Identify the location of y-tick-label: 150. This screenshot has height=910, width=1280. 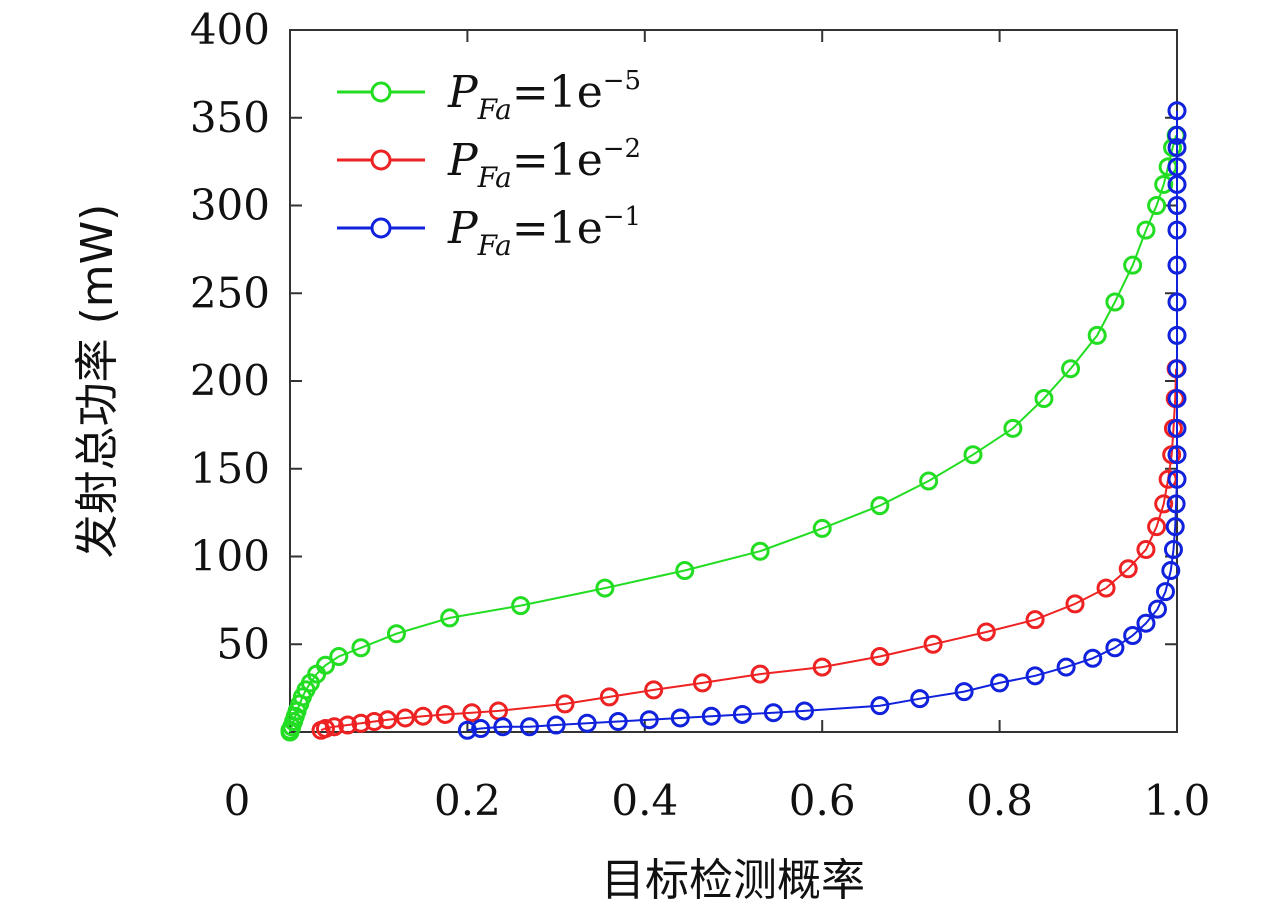
(230, 468).